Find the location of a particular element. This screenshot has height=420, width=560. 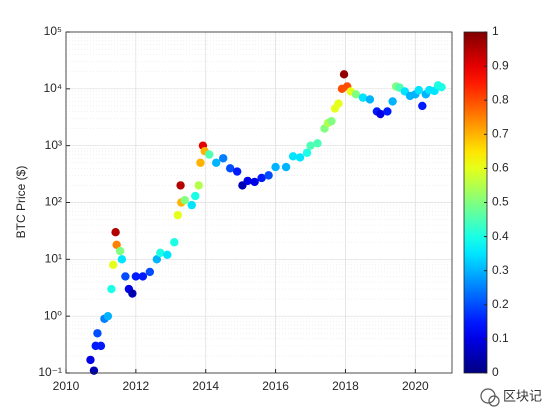

y-tick-label: 10¹ is located at coordinates (53, 259).